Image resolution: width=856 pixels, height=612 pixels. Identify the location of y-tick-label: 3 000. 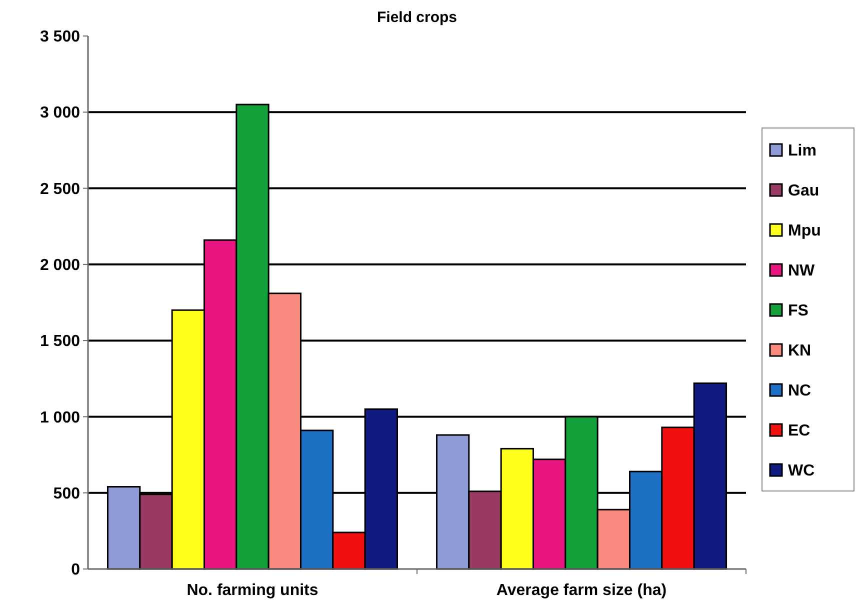
(60, 113).